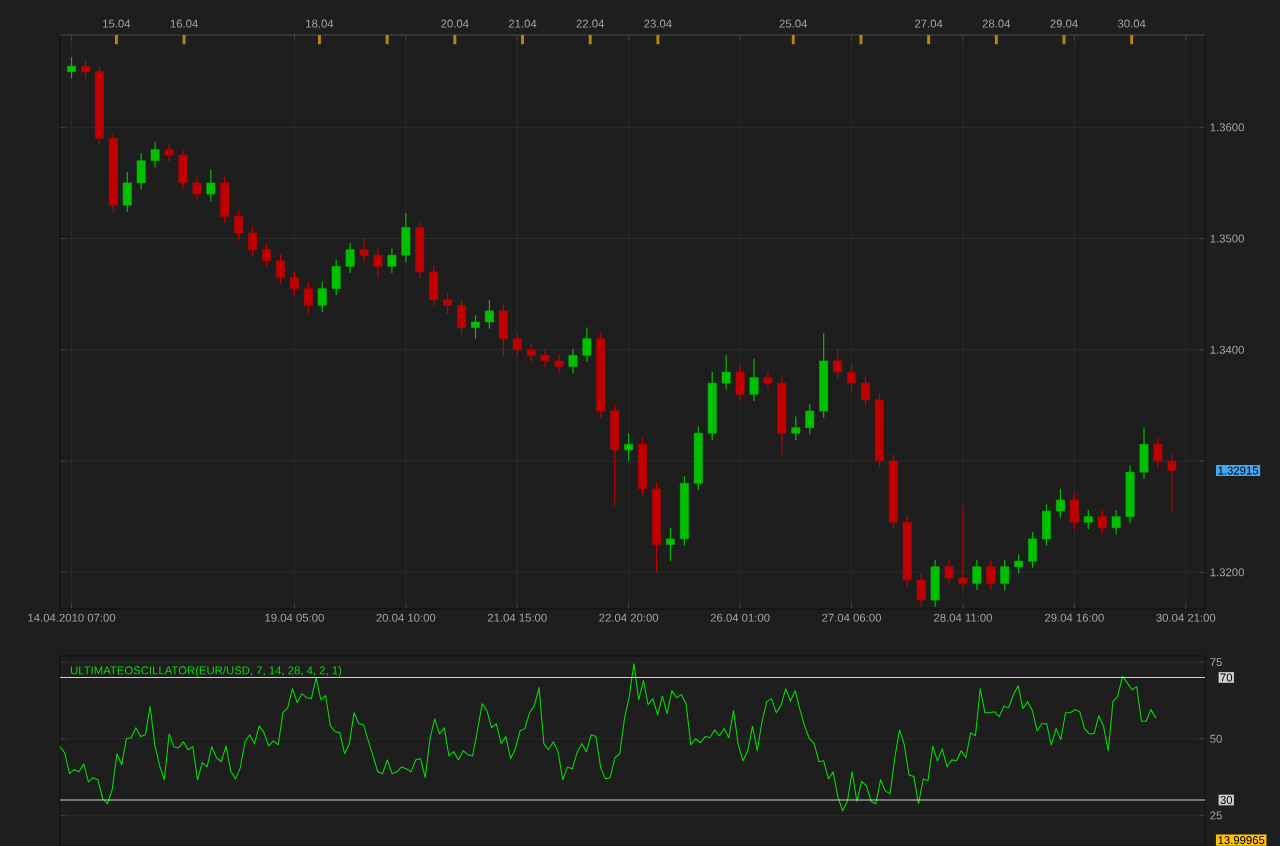  Describe the element at coordinates (294, 617) in the screenshot. I see `x-tick-label: 19.04 05:00` at that location.